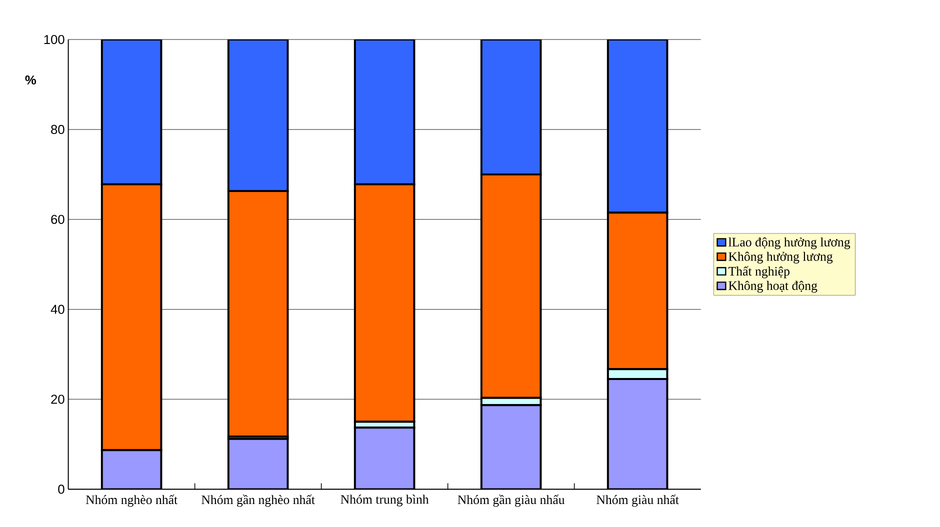 Image resolution: width=940 pixels, height=527 pixels. What do you see at coordinates (30, 80) in the screenshot?
I see `y-axis-title: %` at bounding box center [30, 80].